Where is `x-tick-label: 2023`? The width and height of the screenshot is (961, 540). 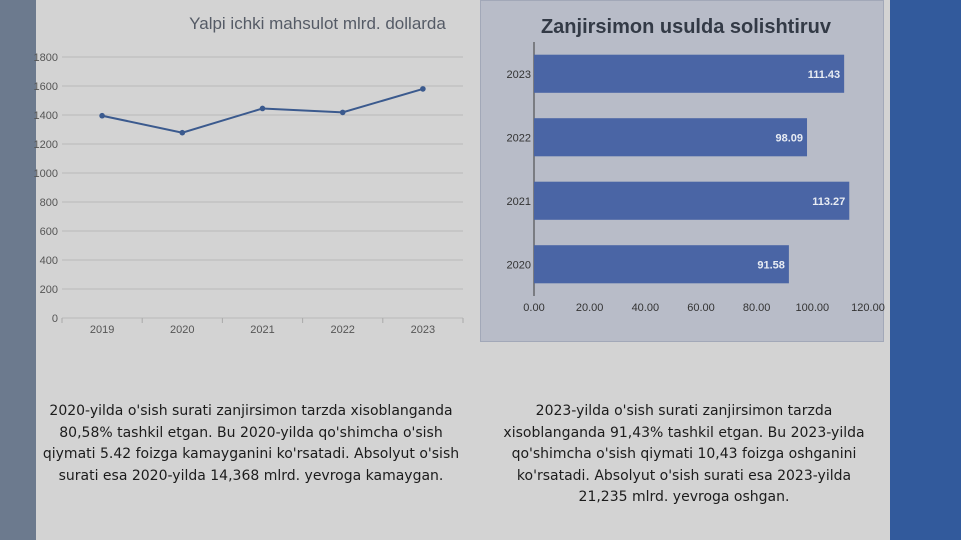 x-tick-label: 2023 is located at coordinates (423, 330).